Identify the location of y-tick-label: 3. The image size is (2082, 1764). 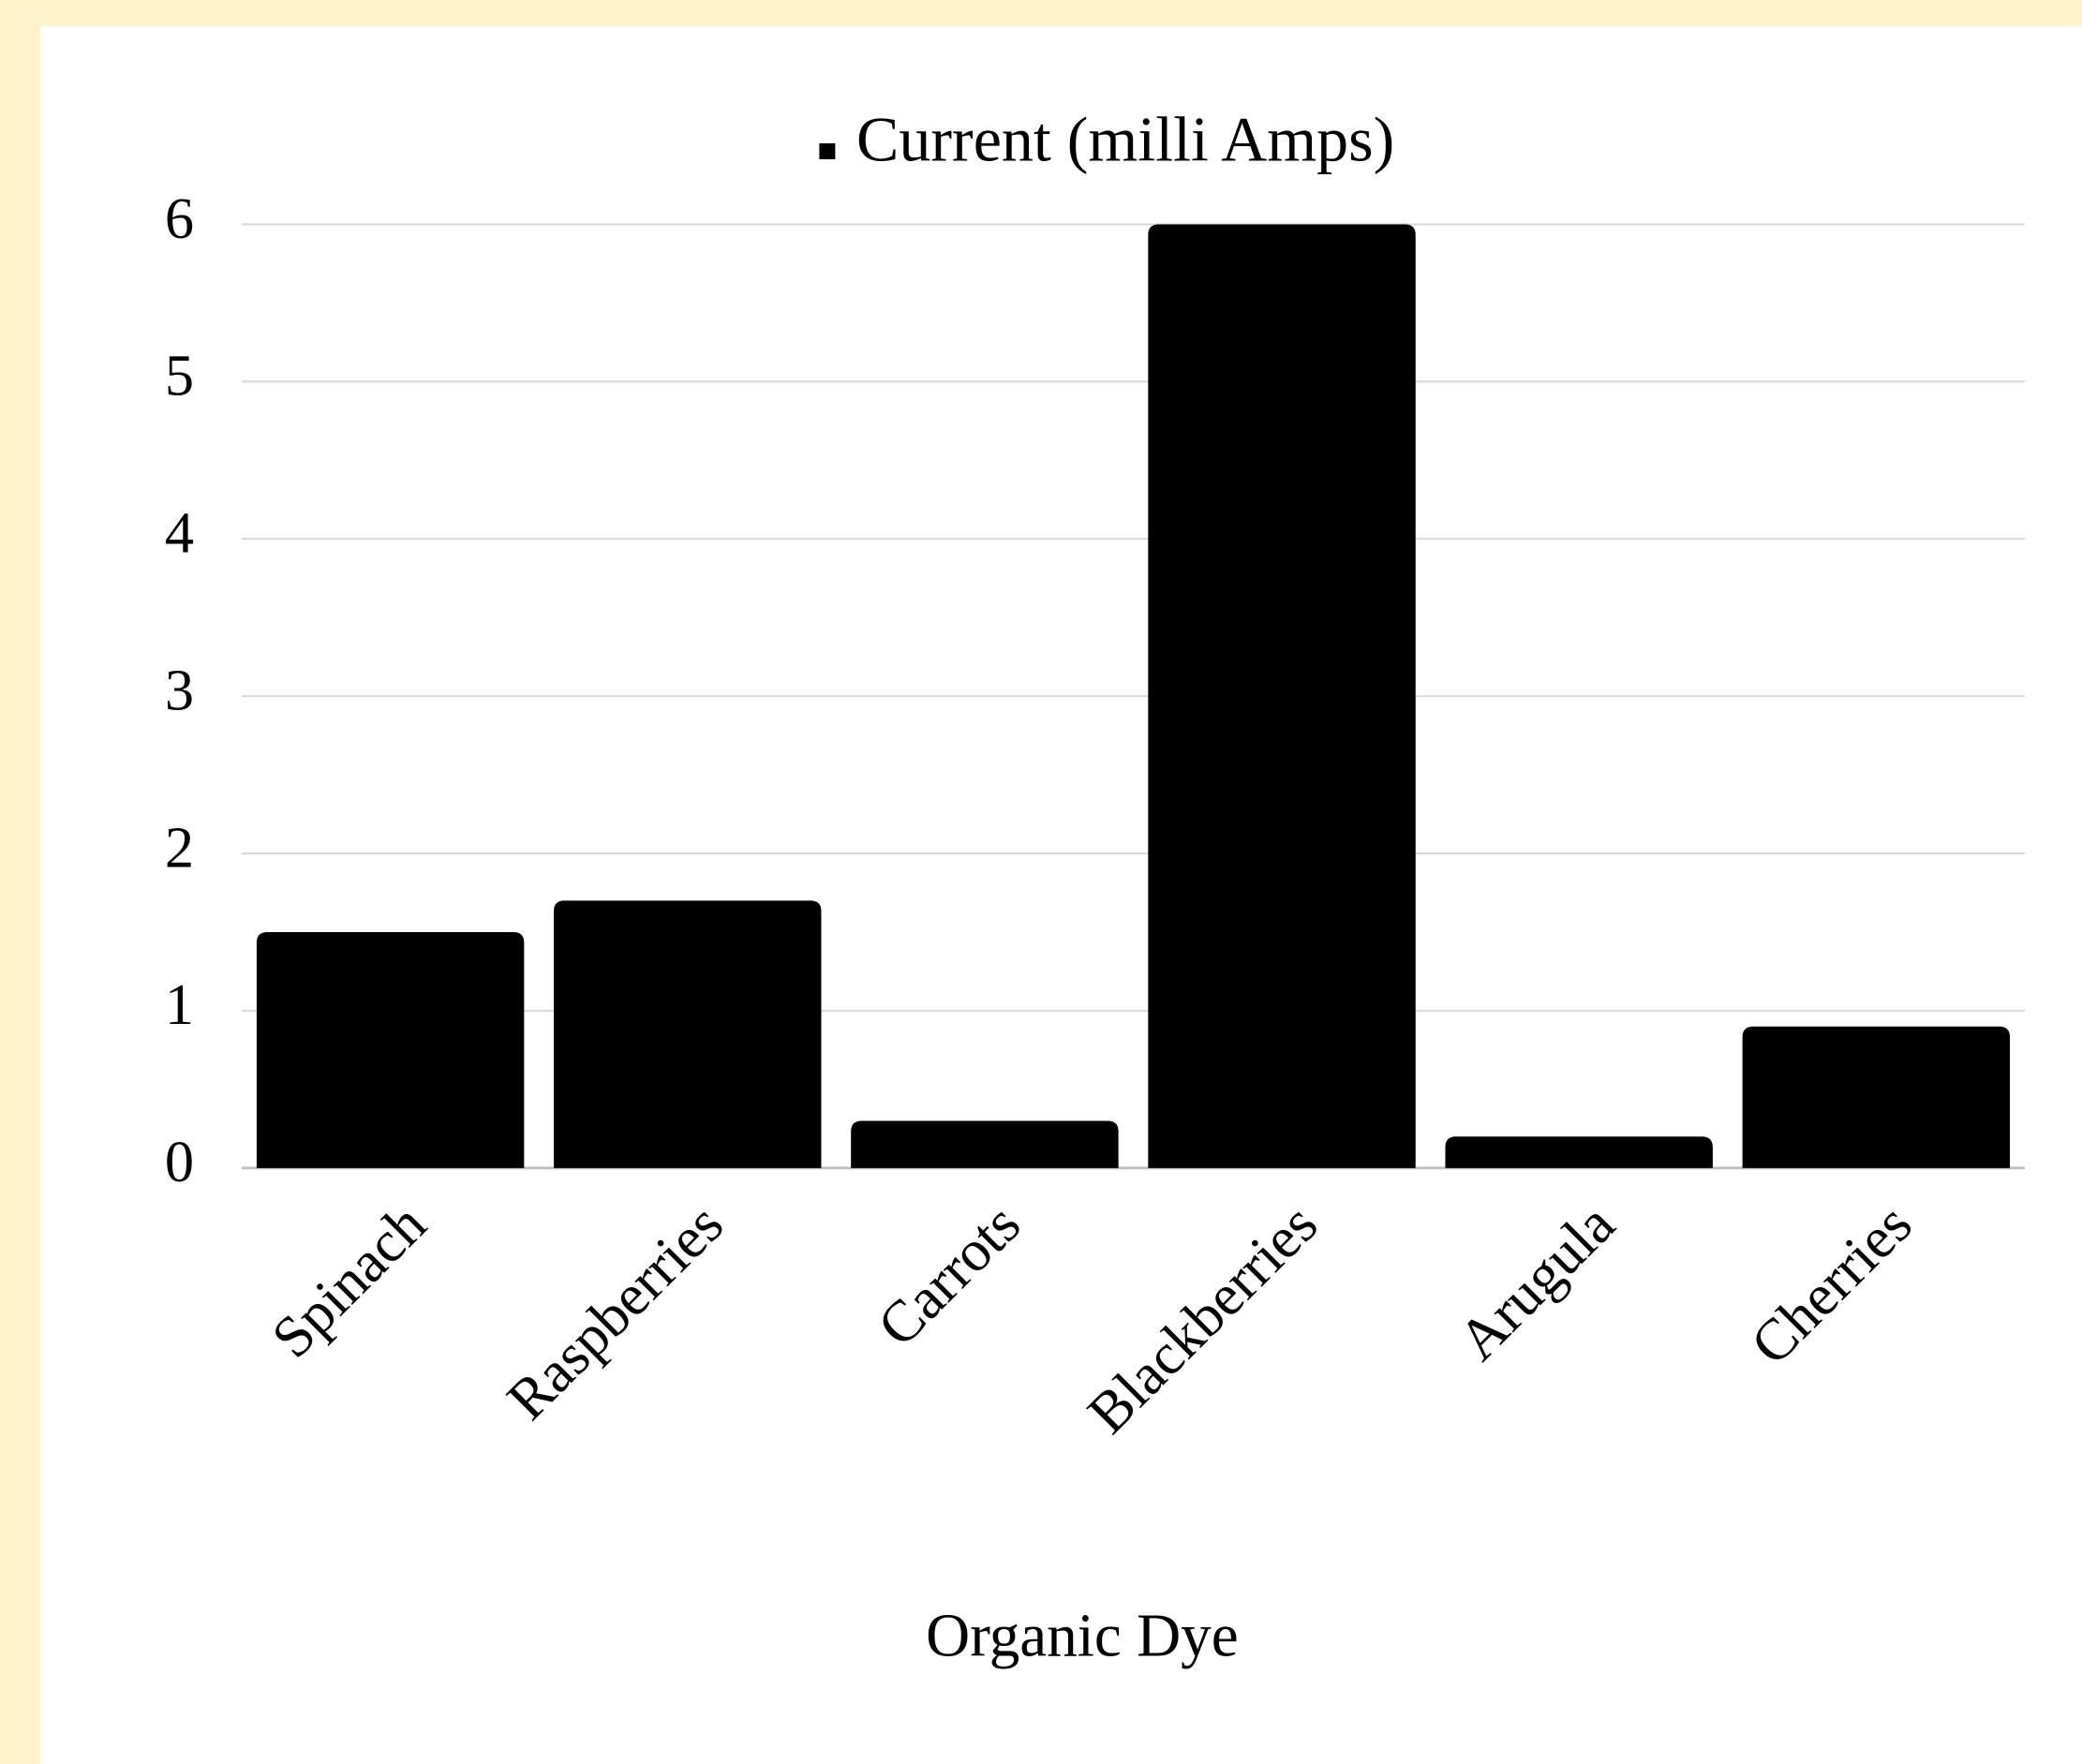
(179, 690).